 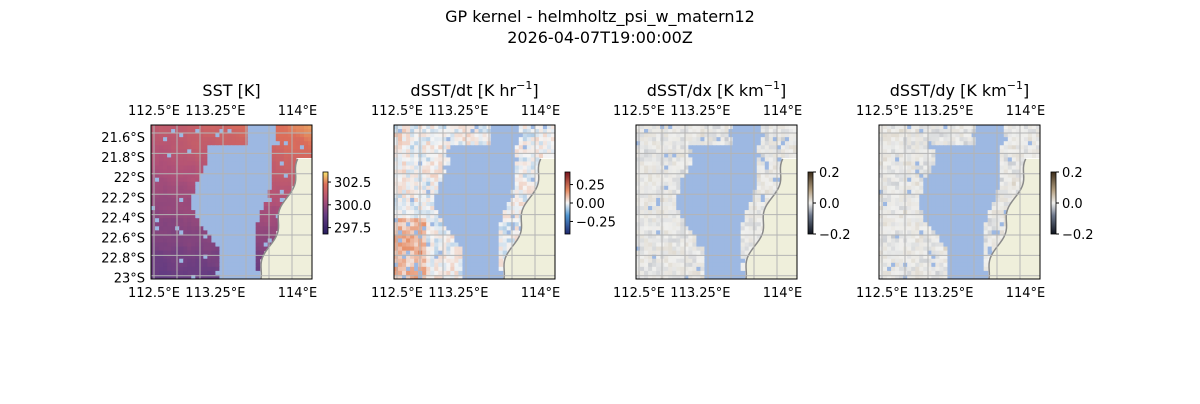 I want to click on colorbar-tick-label: 0.00, so click(x=590, y=204).